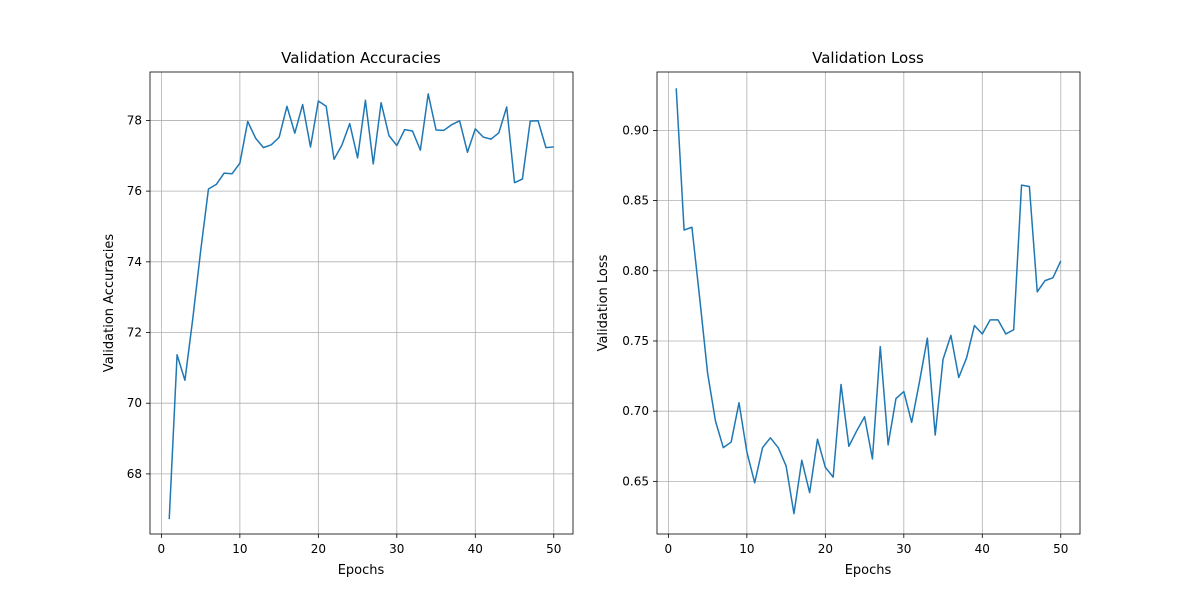  Describe the element at coordinates (868, 58) in the screenshot. I see `chart-title: Validation Loss` at that location.